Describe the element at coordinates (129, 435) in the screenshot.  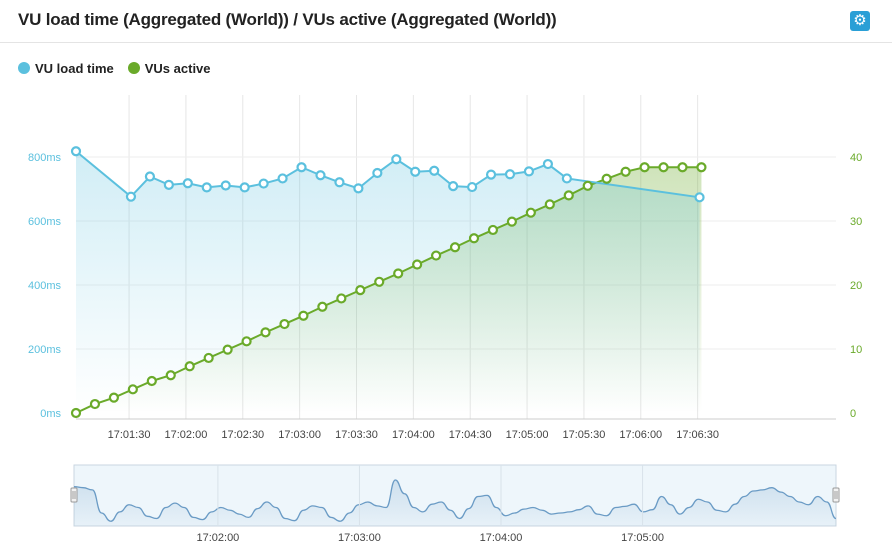
I see `x-tick-label: 17:01:30` at that location.